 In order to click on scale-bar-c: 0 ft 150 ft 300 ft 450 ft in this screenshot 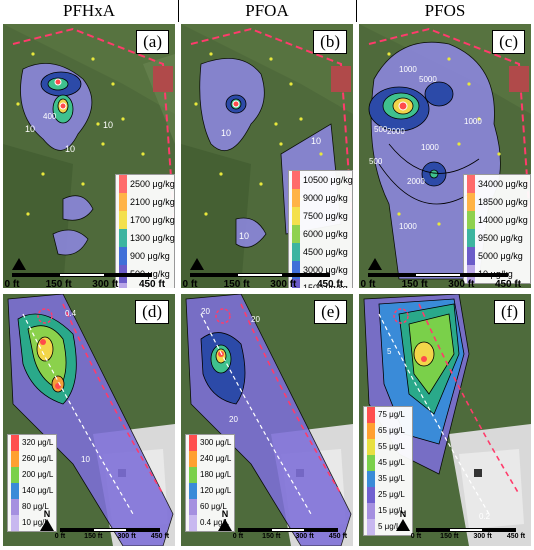, I will do `click(441, 282)`.